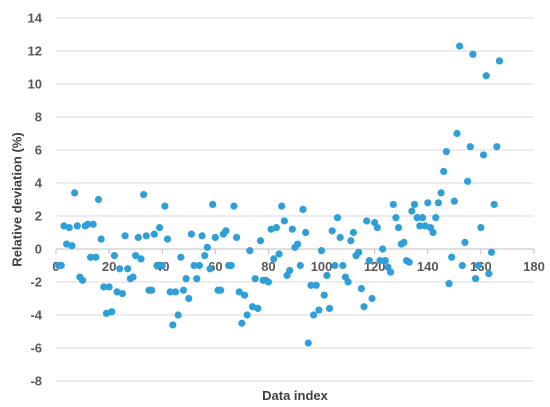 The width and height of the screenshot is (550, 407). What do you see at coordinates (38, 249) in the screenshot?
I see `y-tick-label: 0` at bounding box center [38, 249].